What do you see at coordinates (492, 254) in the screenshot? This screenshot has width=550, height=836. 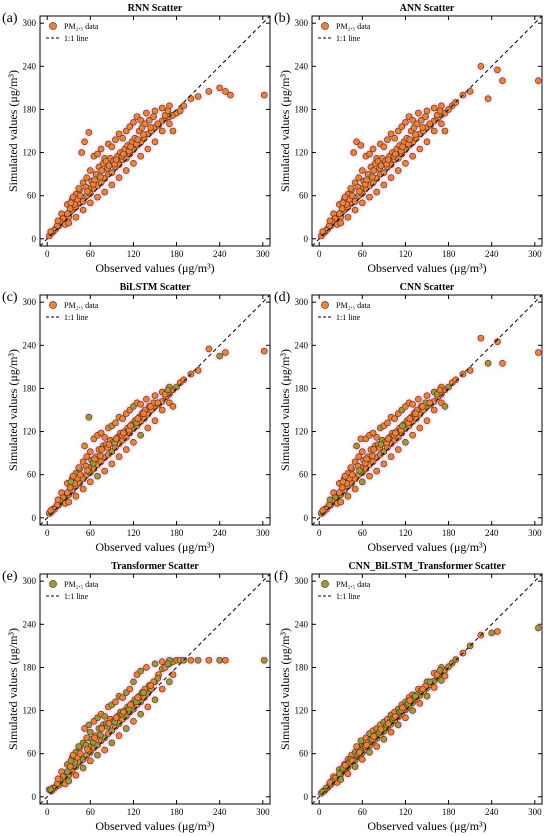 I see `x-tick-label: 240` at bounding box center [492, 254].